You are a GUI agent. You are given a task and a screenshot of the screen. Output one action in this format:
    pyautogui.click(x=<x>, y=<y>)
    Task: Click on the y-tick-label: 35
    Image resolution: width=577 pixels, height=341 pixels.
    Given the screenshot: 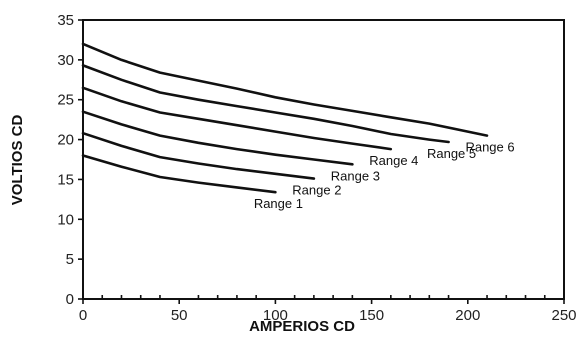 What is the action you would take?
    pyautogui.click(x=65, y=20)
    